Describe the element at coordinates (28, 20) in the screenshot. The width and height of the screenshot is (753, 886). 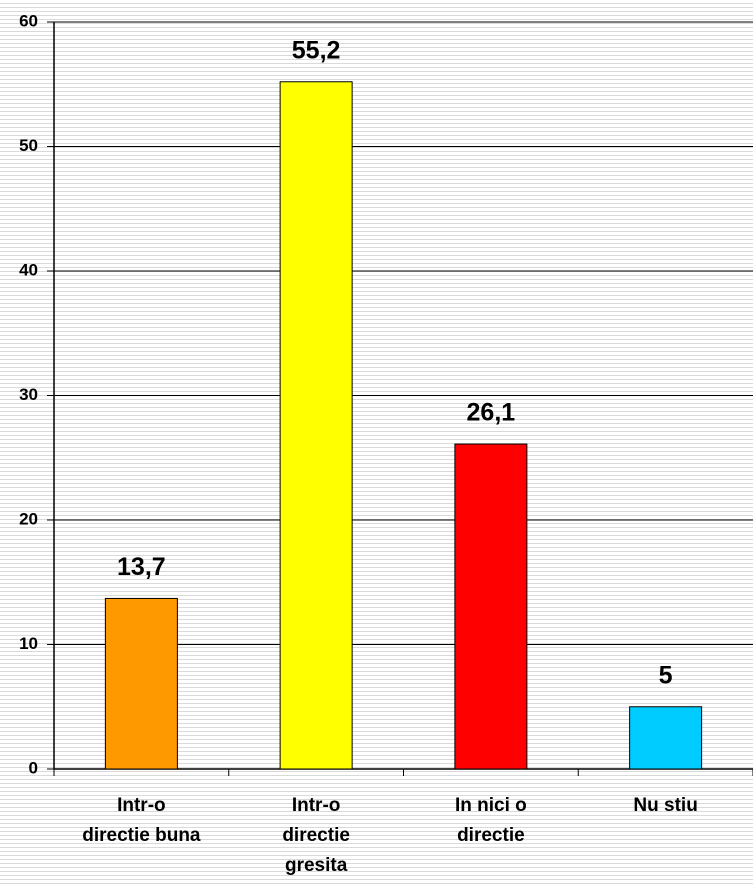
I see `y-tick-label: 60` at that location.